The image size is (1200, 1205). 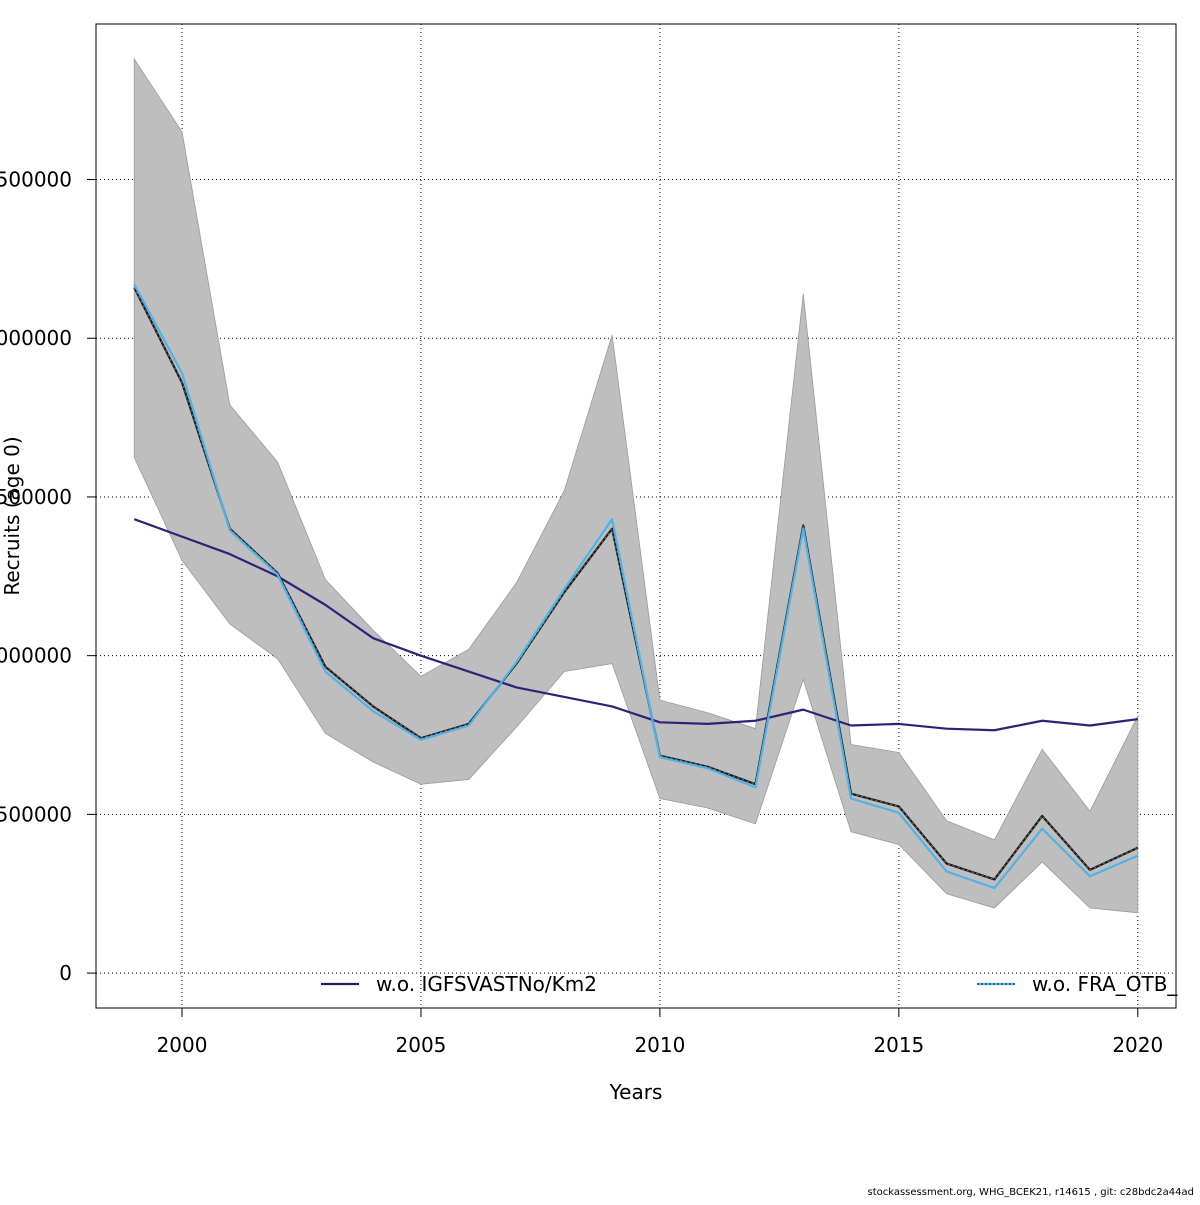 What do you see at coordinates (486, 984) in the screenshot?
I see `legend-label: w.o. IGFSVASTNo/Km2` at bounding box center [486, 984].